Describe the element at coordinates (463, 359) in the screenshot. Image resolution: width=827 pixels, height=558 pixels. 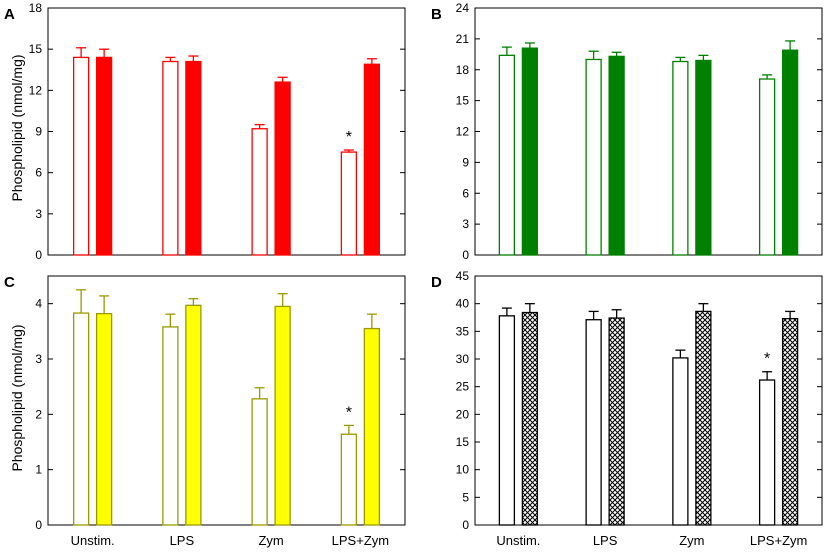
I see `y-tick-label: 30` at that location.